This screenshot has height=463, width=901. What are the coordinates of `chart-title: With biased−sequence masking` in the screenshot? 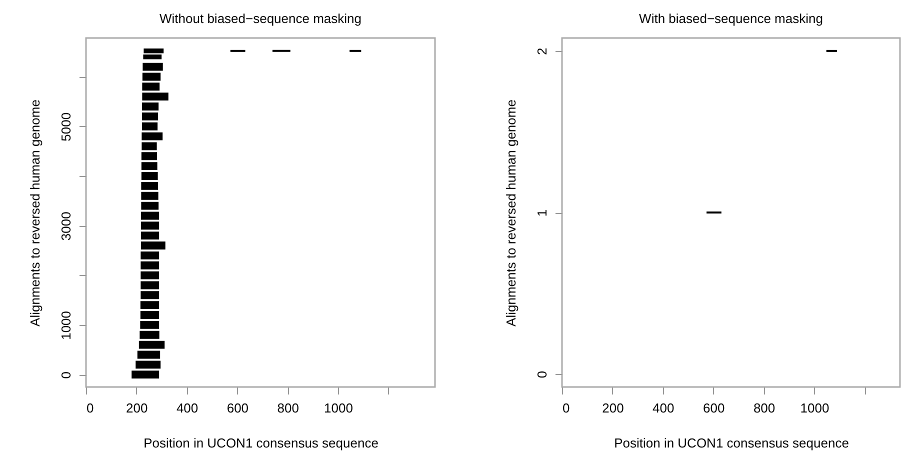 It's located at (731, 18).